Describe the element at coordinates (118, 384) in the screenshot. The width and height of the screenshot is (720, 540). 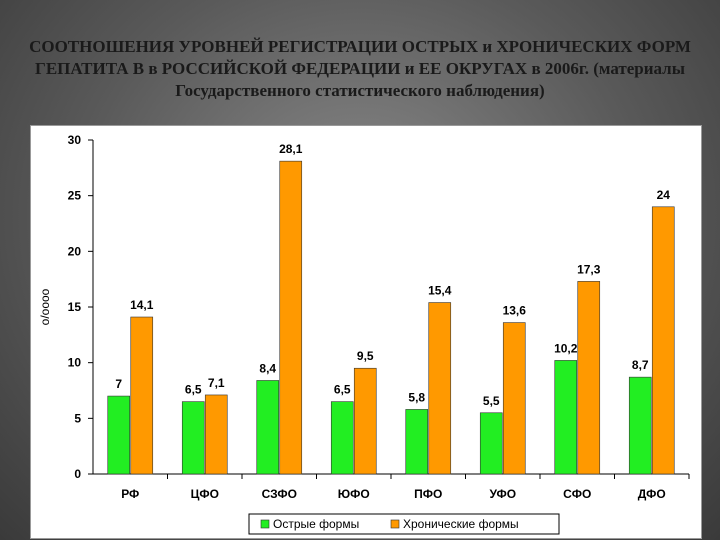
I see `data-label: 7` at that location.